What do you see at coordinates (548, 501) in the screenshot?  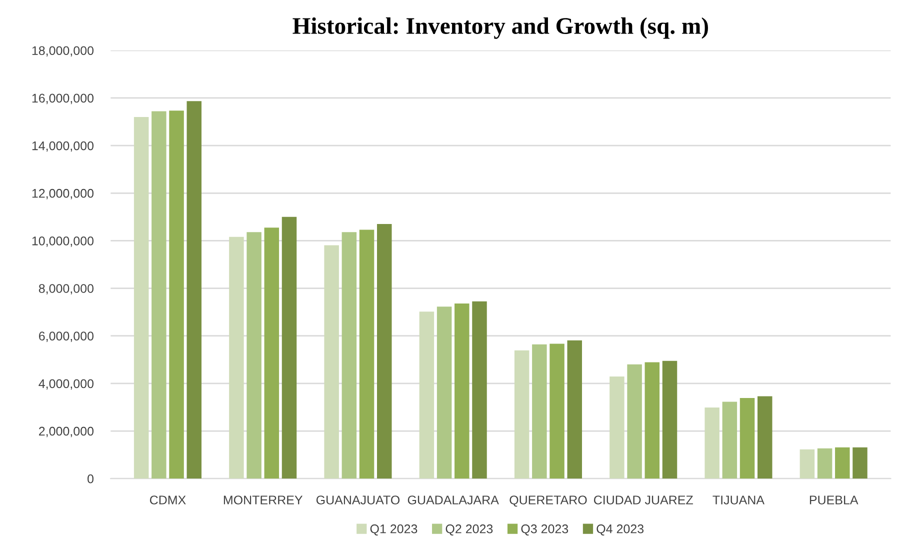 I see `x-tick-label: QUERETARO` at bounding box center [548, 501].